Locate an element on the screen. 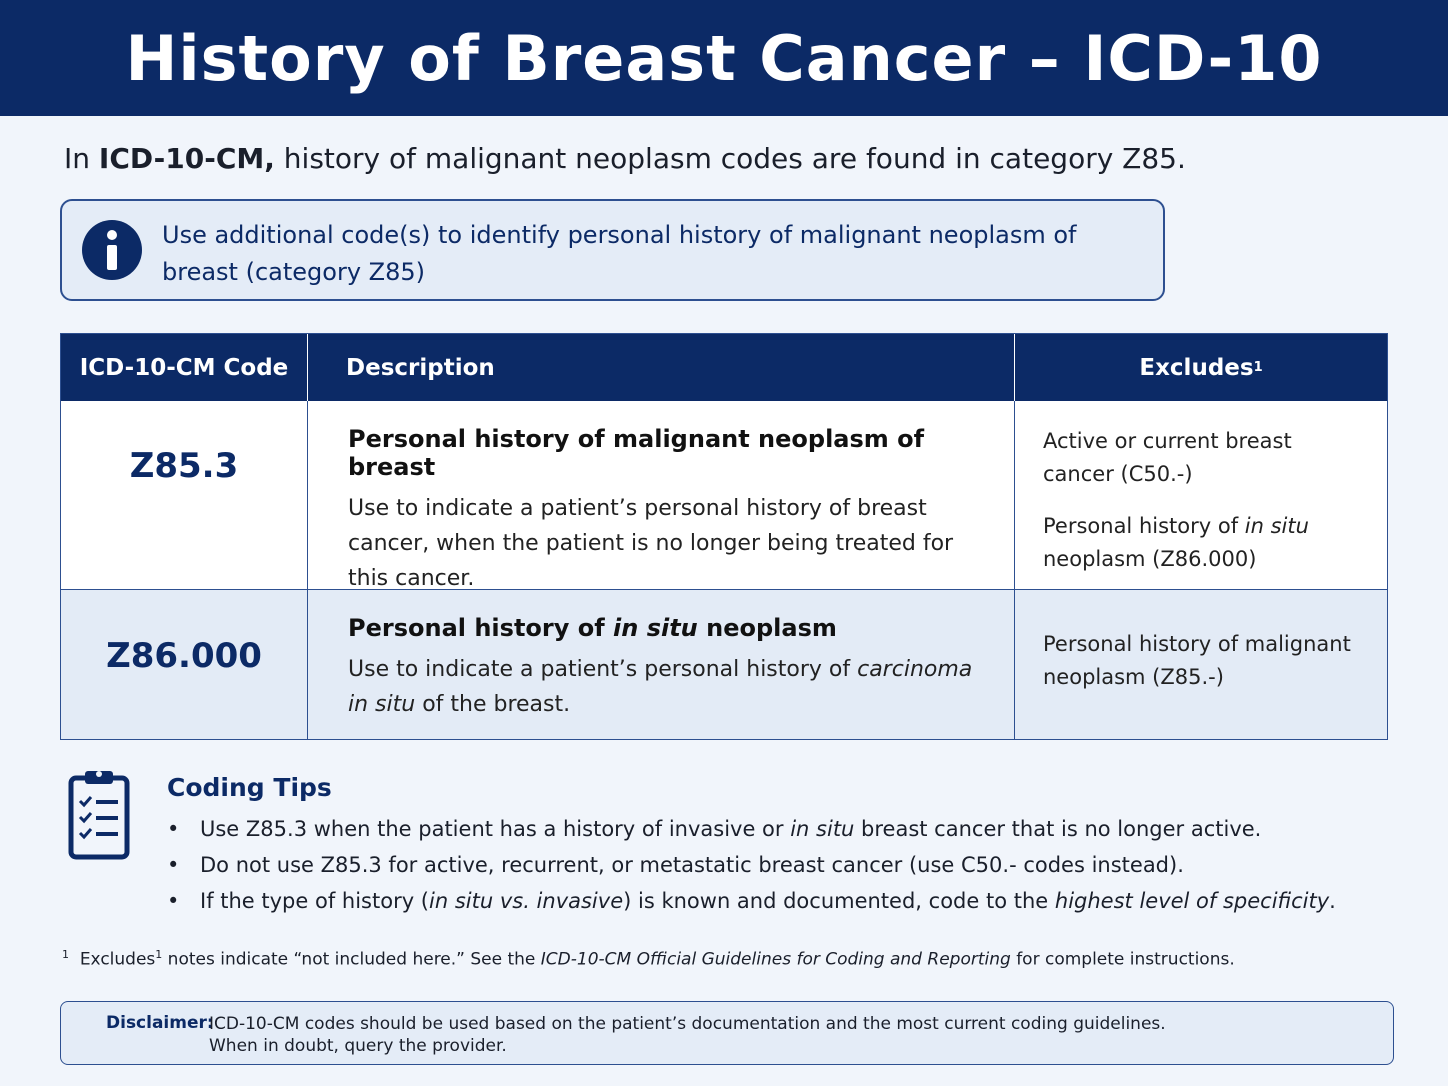 This screenshot has height=1086, width=1448. table-header: ICD-10-CM Code Description Excludes 1 is located at coordinates (724, 367).